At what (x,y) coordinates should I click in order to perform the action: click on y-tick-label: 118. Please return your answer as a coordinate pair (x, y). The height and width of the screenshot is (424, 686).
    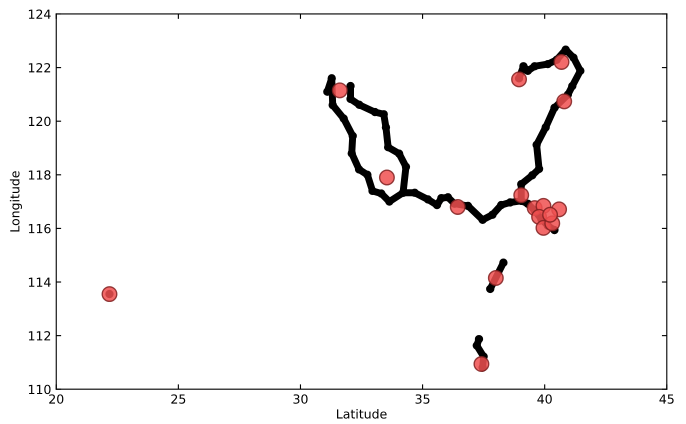
    Looking at the image, I should click on (39, 175).